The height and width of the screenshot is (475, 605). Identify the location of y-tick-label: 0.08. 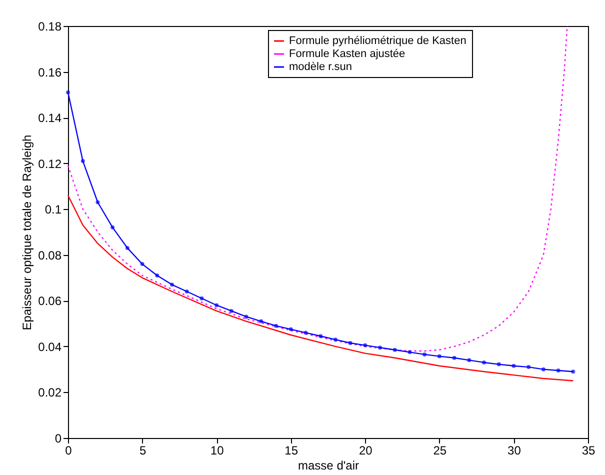
(50, 255).